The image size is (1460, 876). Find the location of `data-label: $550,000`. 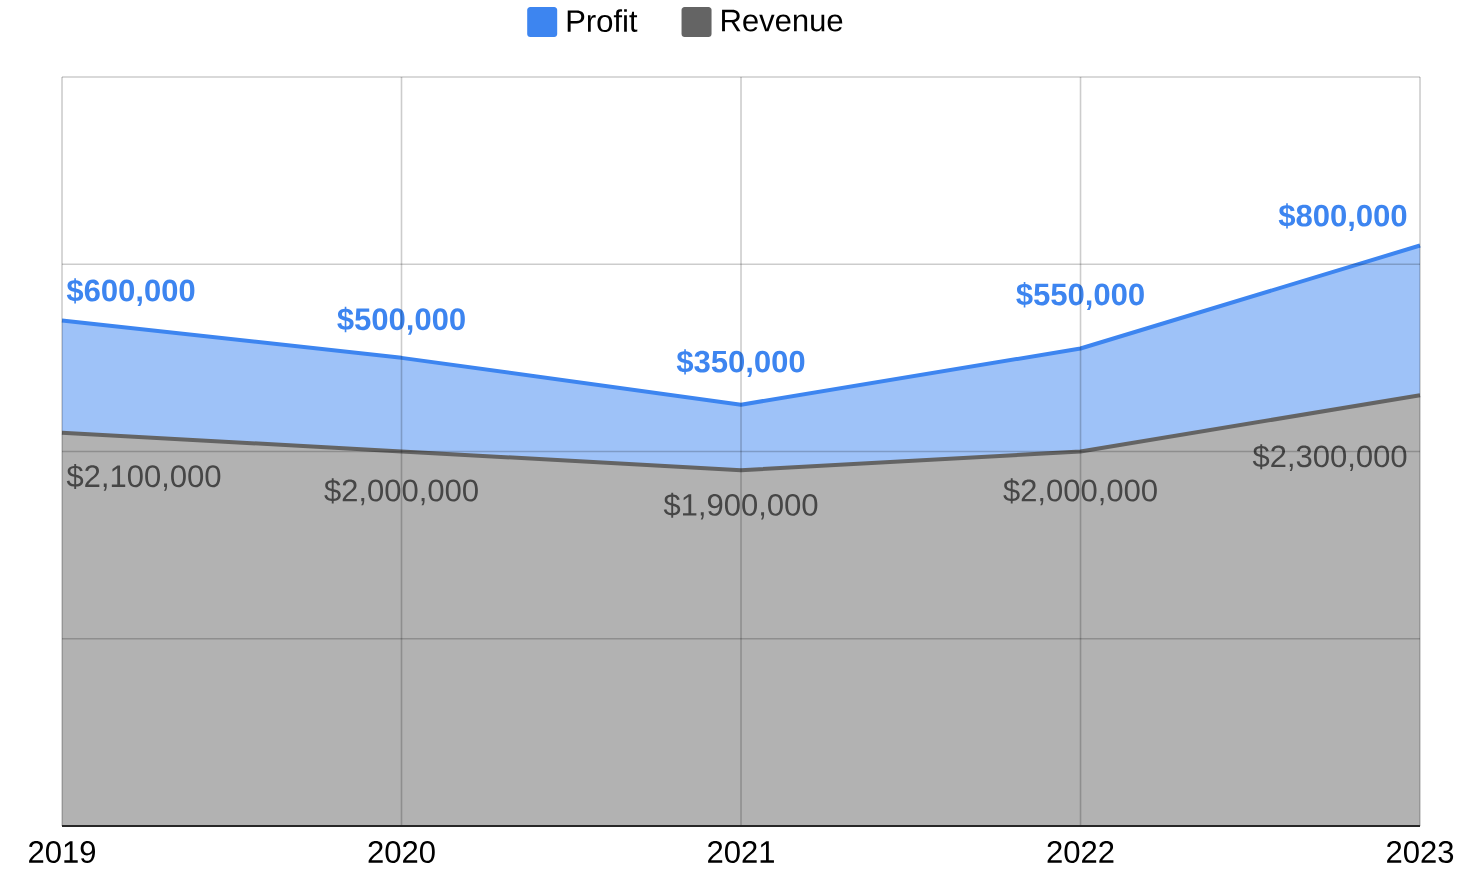

data-label: $550,000 is located at coordinates (1080, 296).